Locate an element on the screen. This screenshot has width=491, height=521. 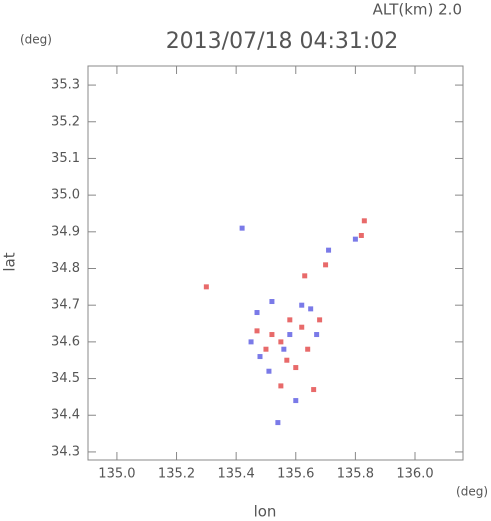
y-tick-label: 35.0 is located at coordinates (65, 195).